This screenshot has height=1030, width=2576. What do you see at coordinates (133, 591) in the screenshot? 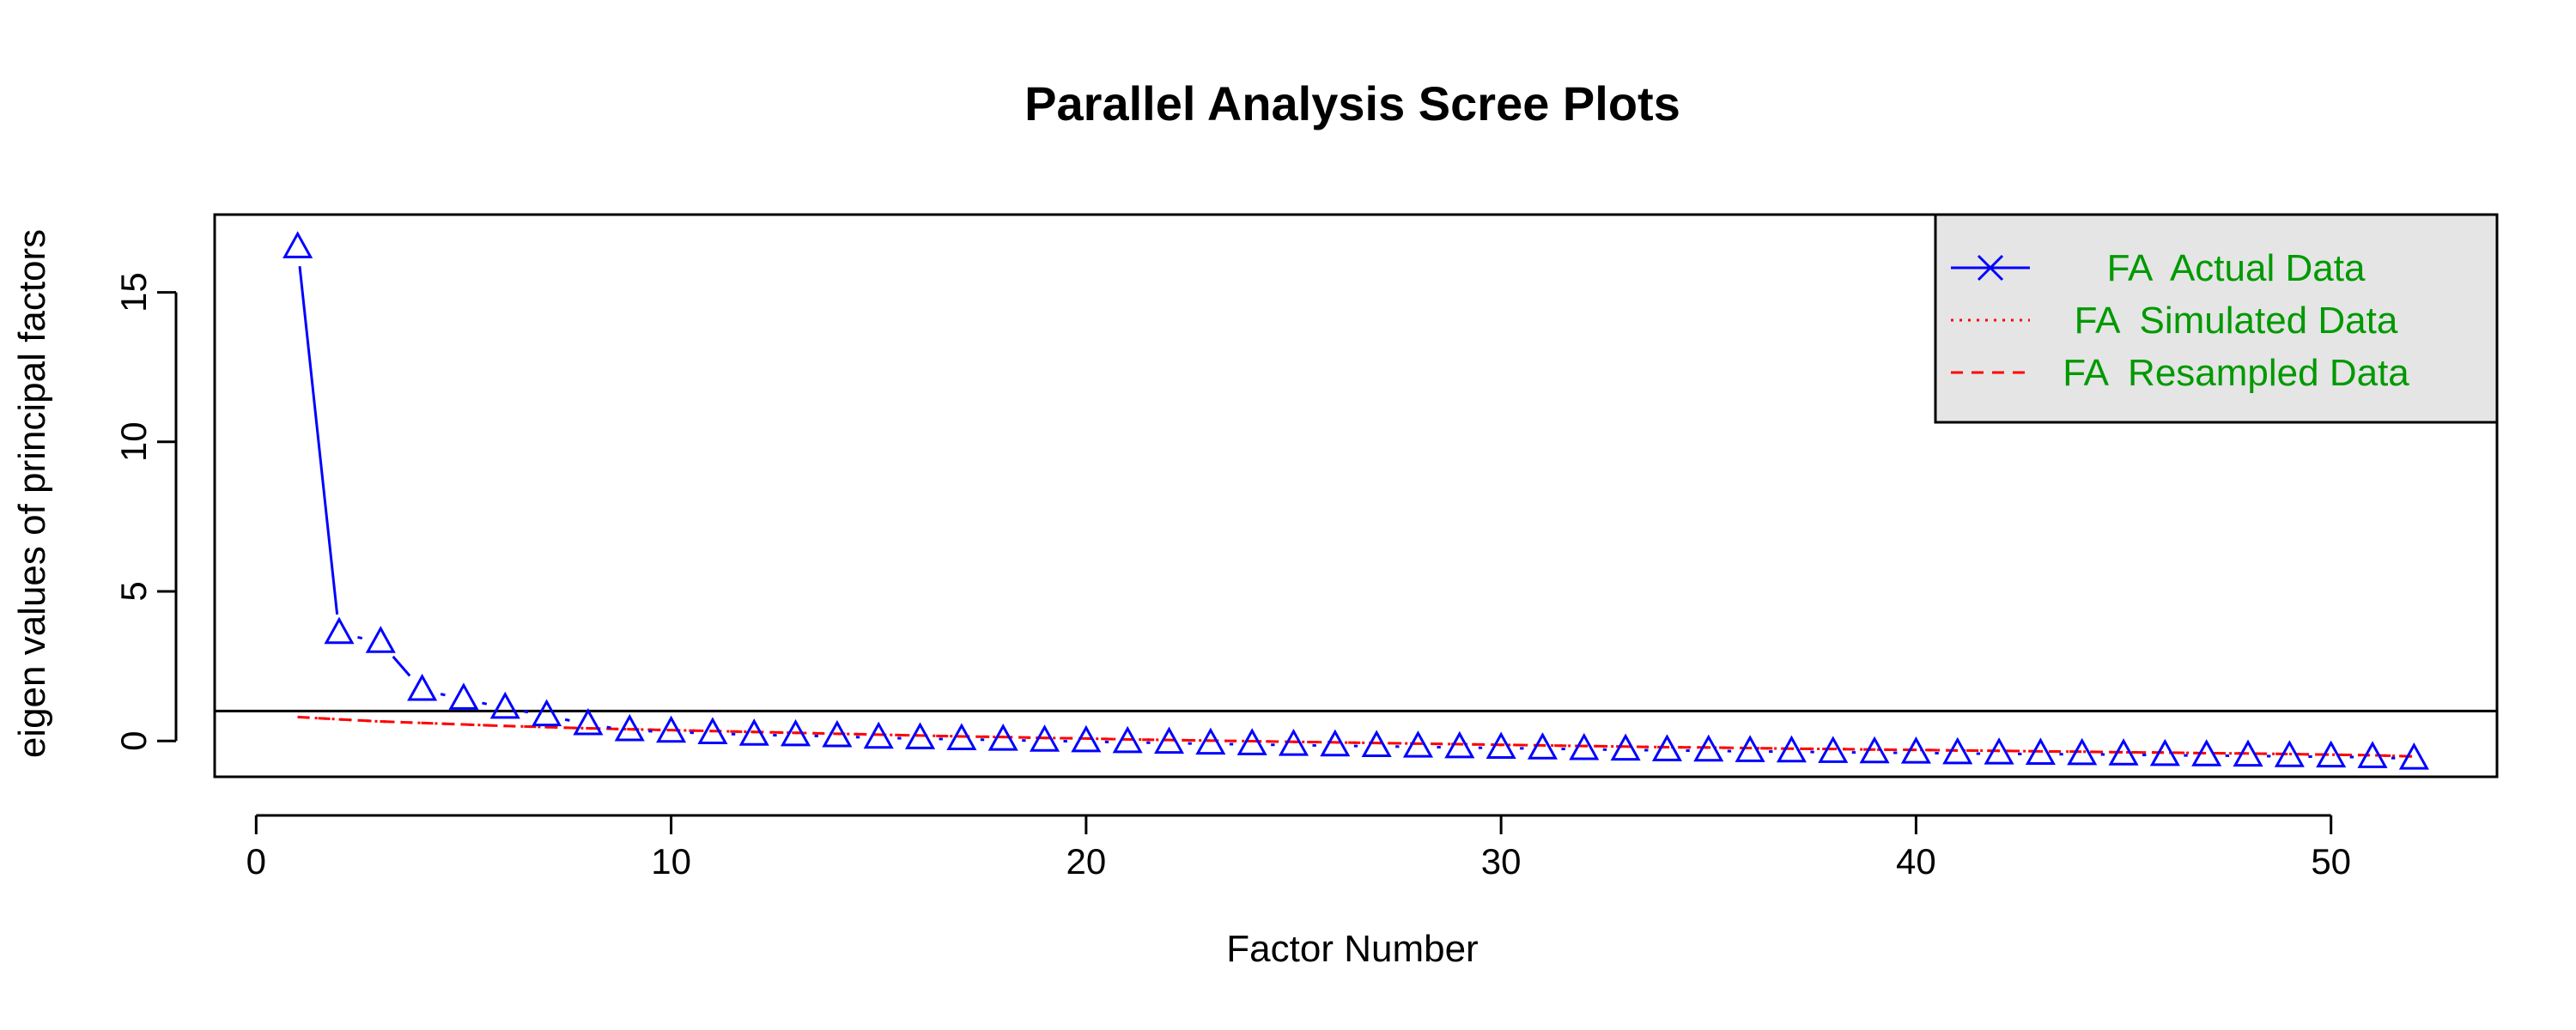
I see `y-tick-label: 5` at bounding box center [133, 591].